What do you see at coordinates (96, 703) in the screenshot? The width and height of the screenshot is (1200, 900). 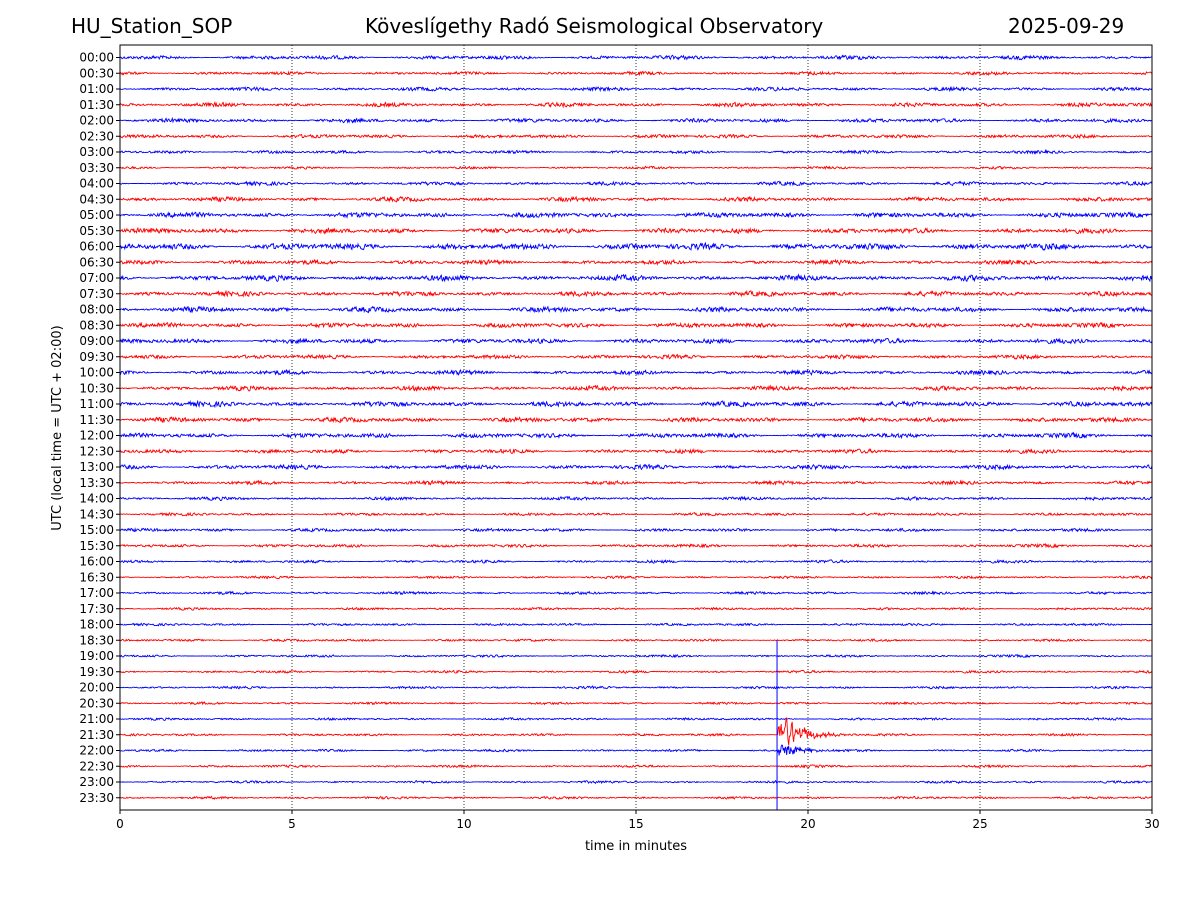 I see `row-label: 20:30` at bounding box center [96, 703].